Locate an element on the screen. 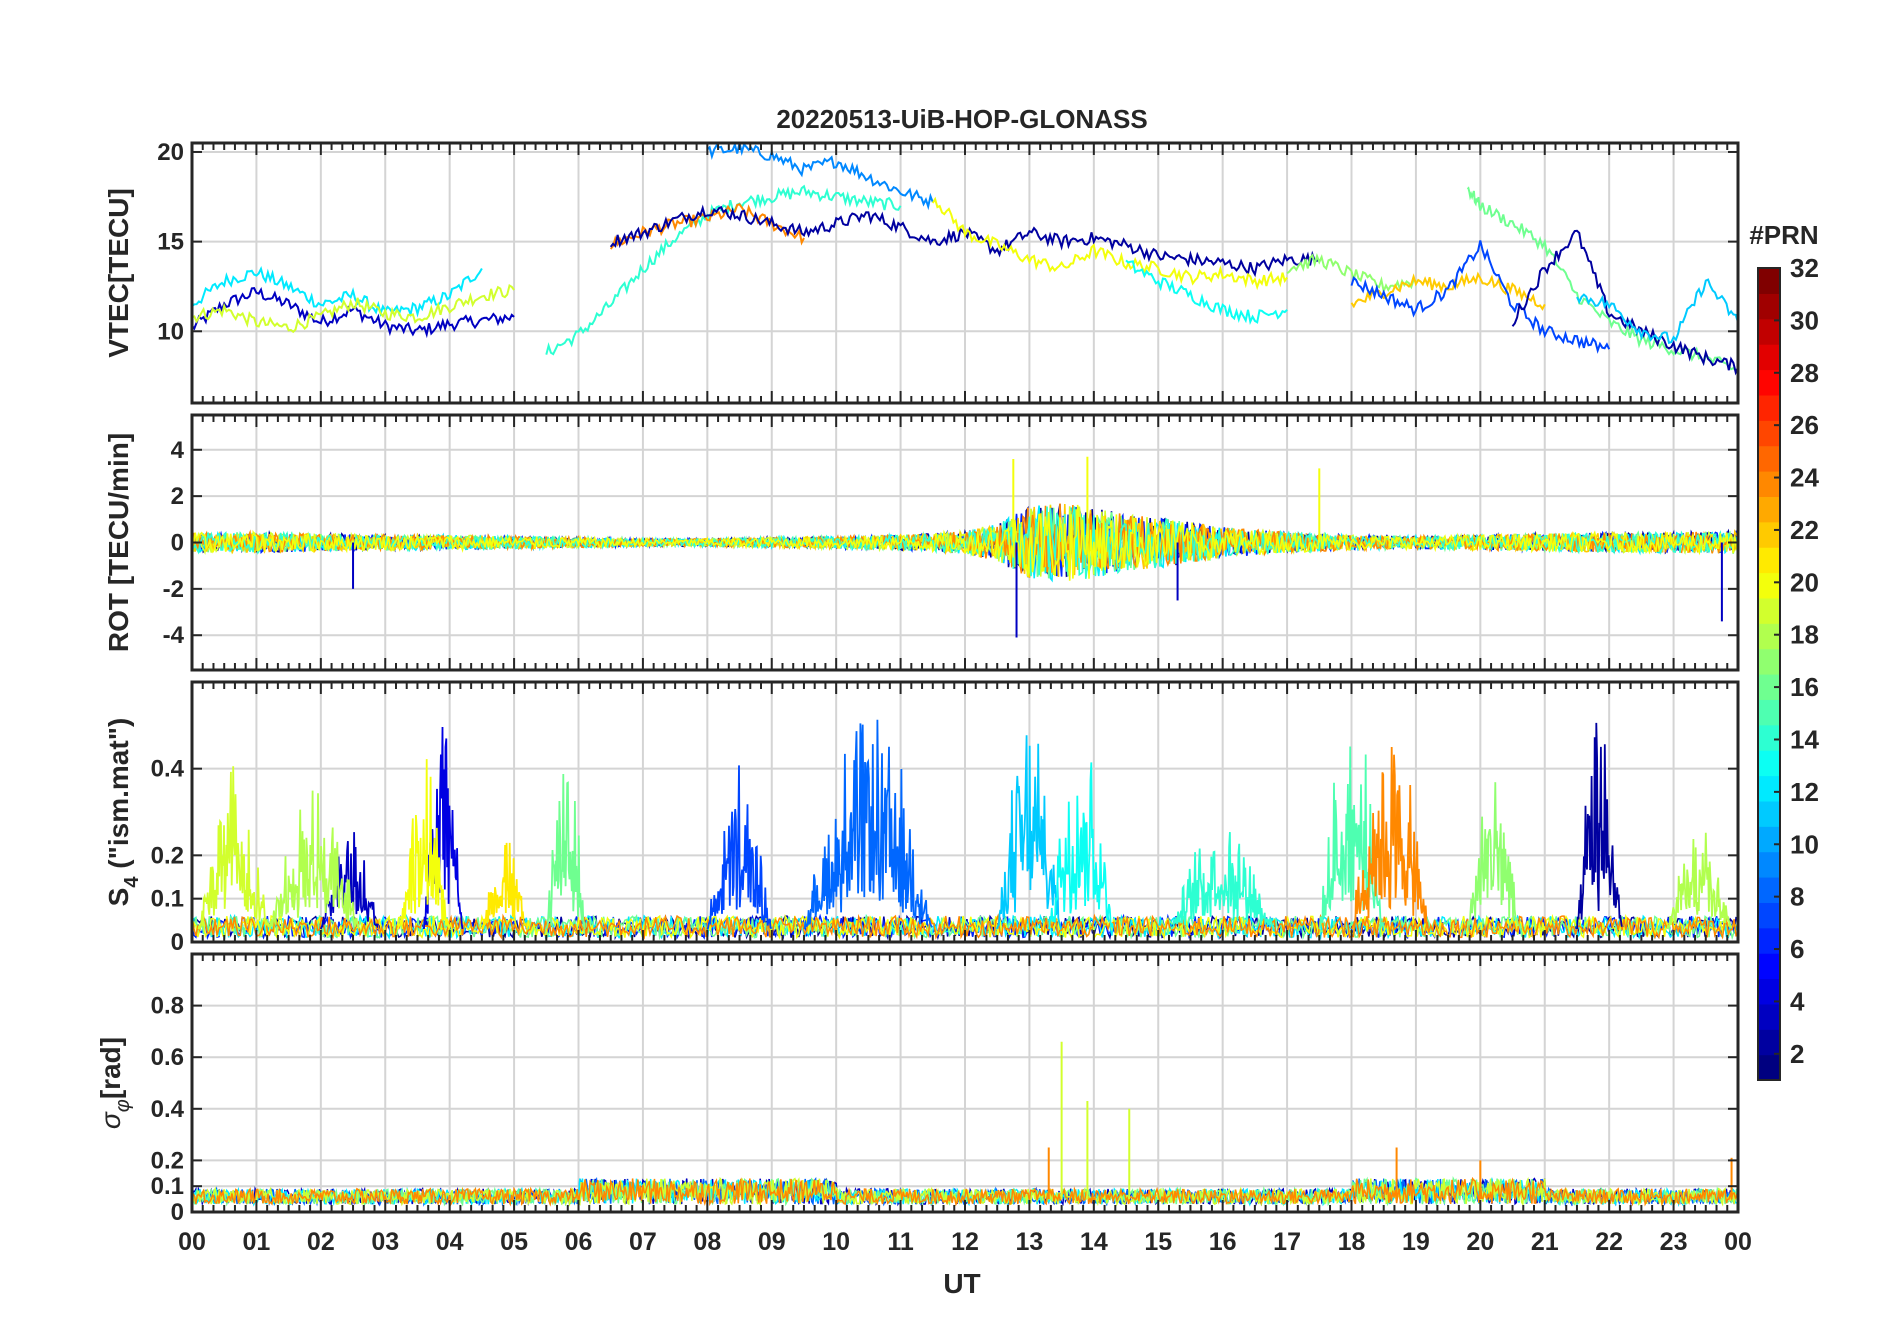 The width and height of the screenshot is (1902, 1330). x-tick-label: 12 is located at coordinates (965, 1242).